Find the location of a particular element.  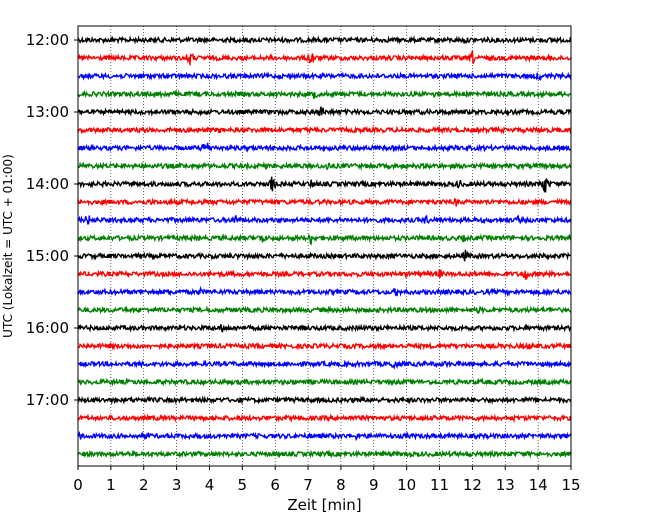

y-axis-label: UTC (Lokalzeit = UTC + 01:00) is located at coordinates (8, 246).